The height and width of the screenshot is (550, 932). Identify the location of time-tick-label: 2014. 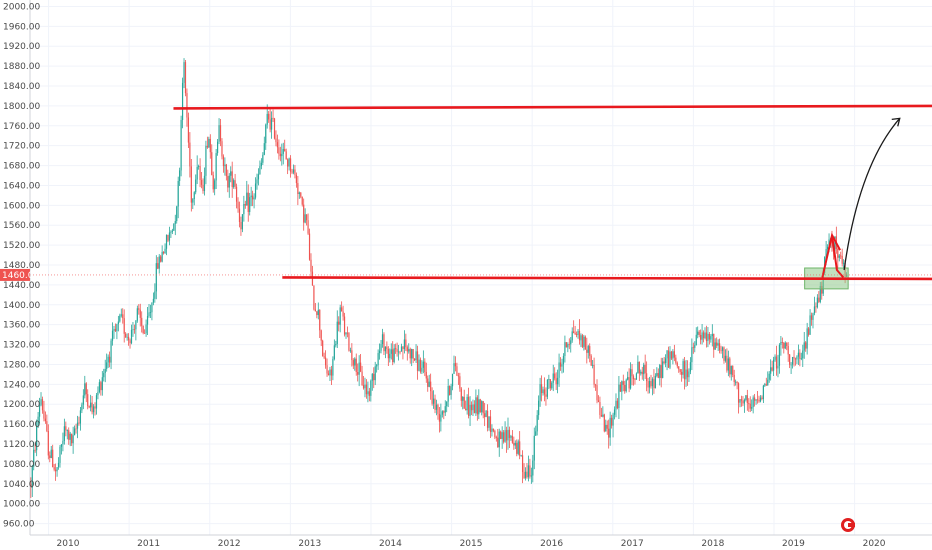
(390, 544).